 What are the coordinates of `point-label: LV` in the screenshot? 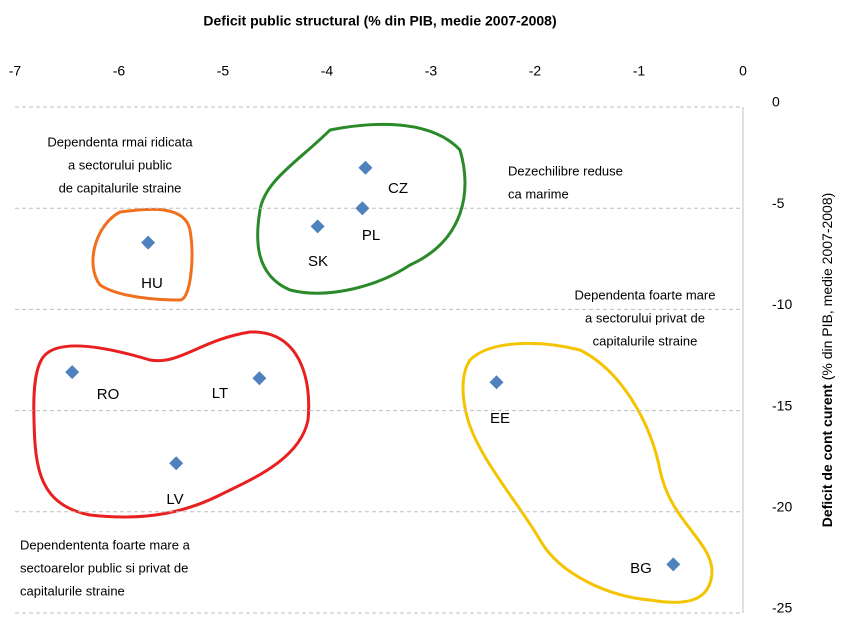 It's located at (174, 499).